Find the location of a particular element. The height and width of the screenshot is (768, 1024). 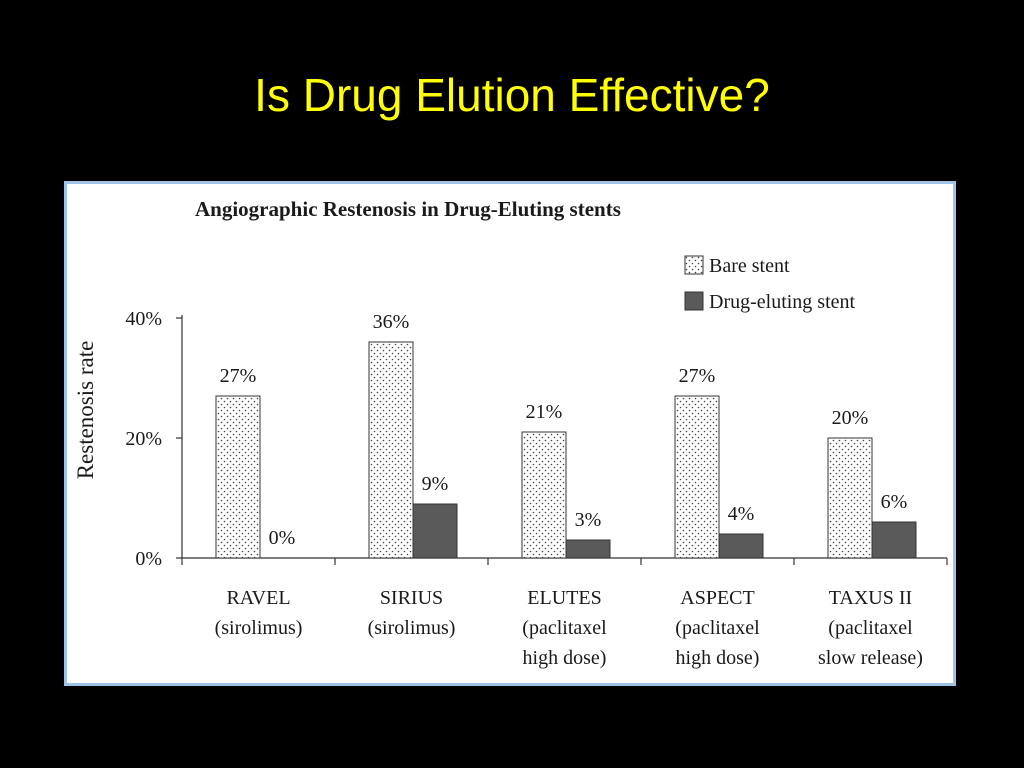

legend-swatch-drug is located at coordinates (694, 301).